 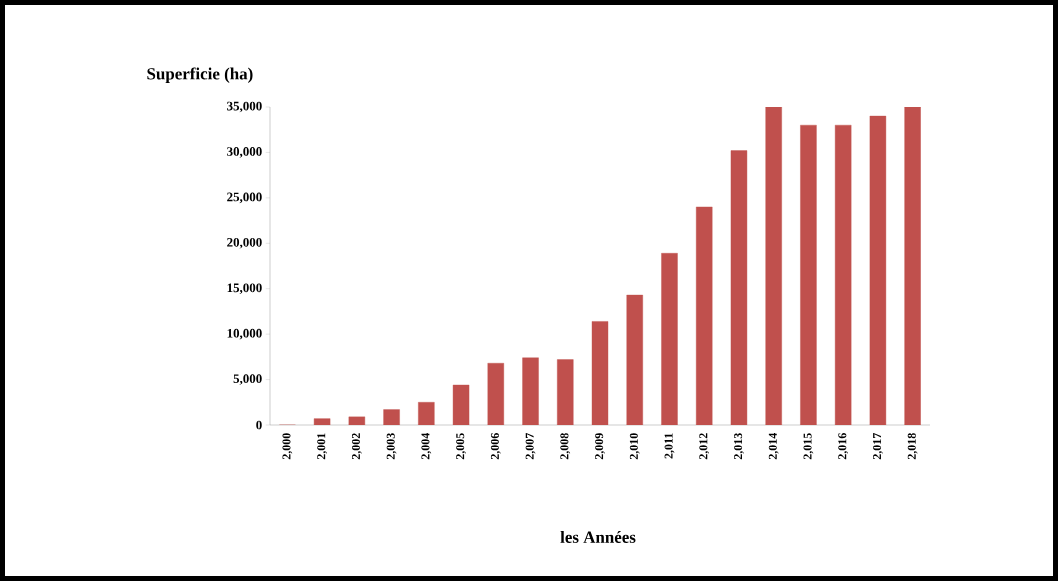 What do you see at coordinates (244, 243) in the screenshot?
I see `y-tick-label: 20,000` at bounding box center [244, 243].